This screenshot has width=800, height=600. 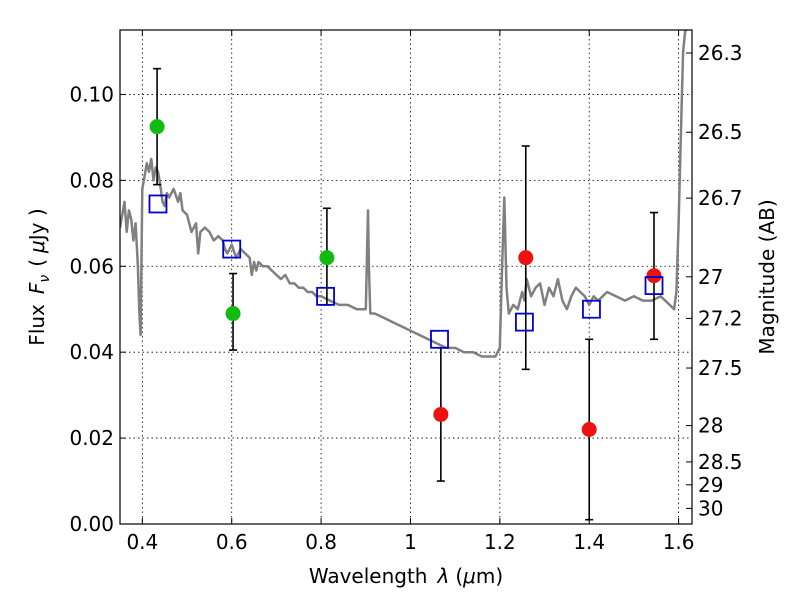 What do you see at coordinates (710, 485) in the screenshot?
I see `magnitude-tick-label: 29` at bounding box center [710, 485].